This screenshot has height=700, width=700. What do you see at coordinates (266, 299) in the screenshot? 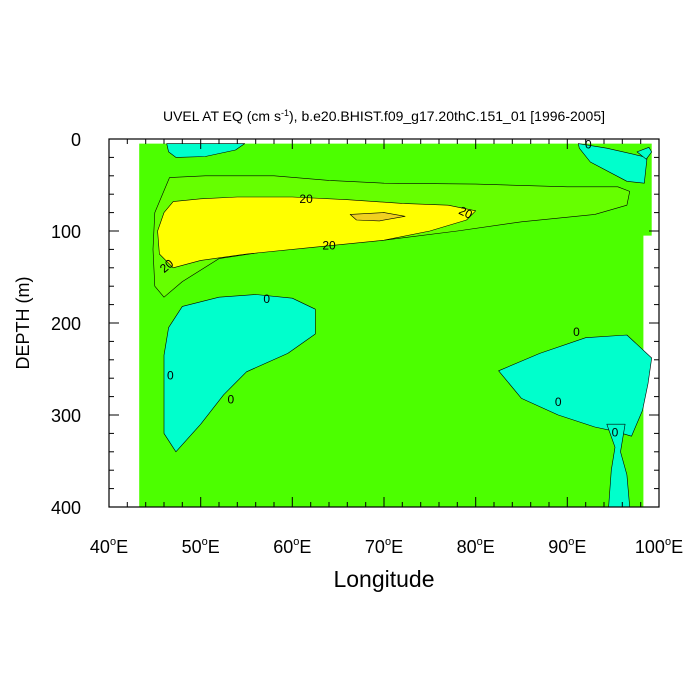
I see `contour-label-5: 0` at bounding box center [266, 299].